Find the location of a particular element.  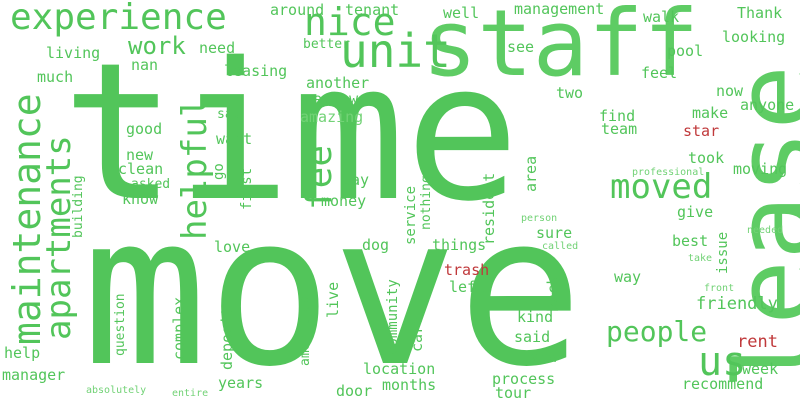

word-star: star is located at coordinates (701, 131).